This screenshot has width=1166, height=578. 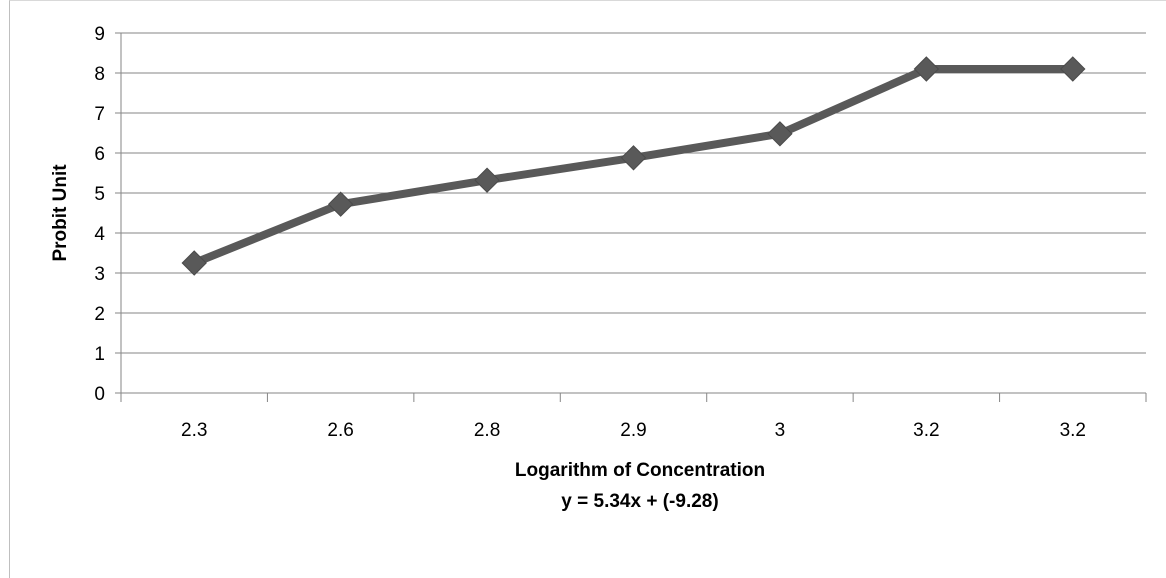 I want to click on y-tick-label: 5, so click(x=99, y=194).